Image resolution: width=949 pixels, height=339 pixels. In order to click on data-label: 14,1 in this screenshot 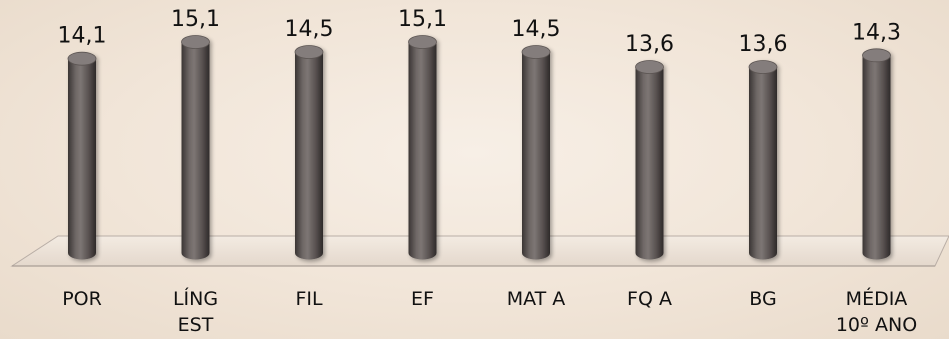, I will do `click(82, 36)`.